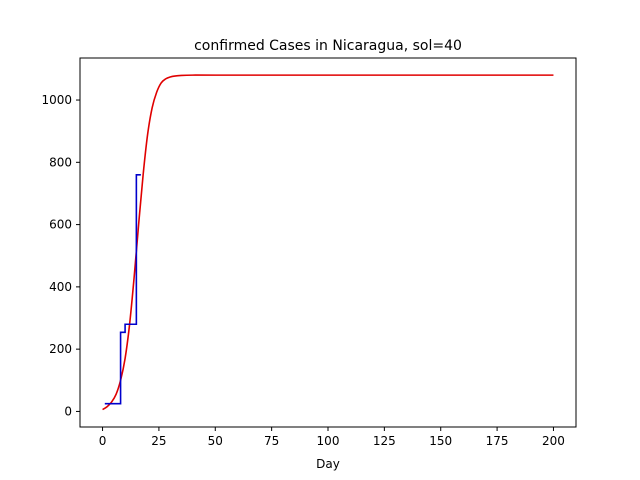  What do you see at coordinates (328, 46) in the screenshot?
I see `chart-title: confirmed Cases in Nicaragua, sol=40` at bounding box center [328, 46].